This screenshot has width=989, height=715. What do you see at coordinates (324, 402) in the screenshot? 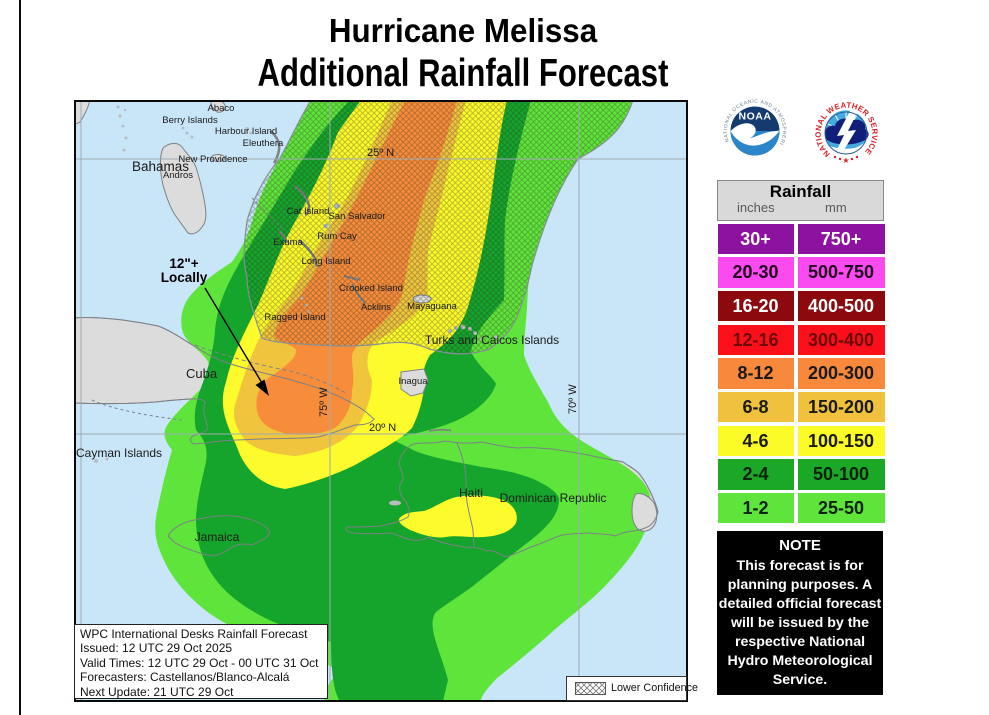
I see `svg-text: 75º W` at bounding box center [324, 402].